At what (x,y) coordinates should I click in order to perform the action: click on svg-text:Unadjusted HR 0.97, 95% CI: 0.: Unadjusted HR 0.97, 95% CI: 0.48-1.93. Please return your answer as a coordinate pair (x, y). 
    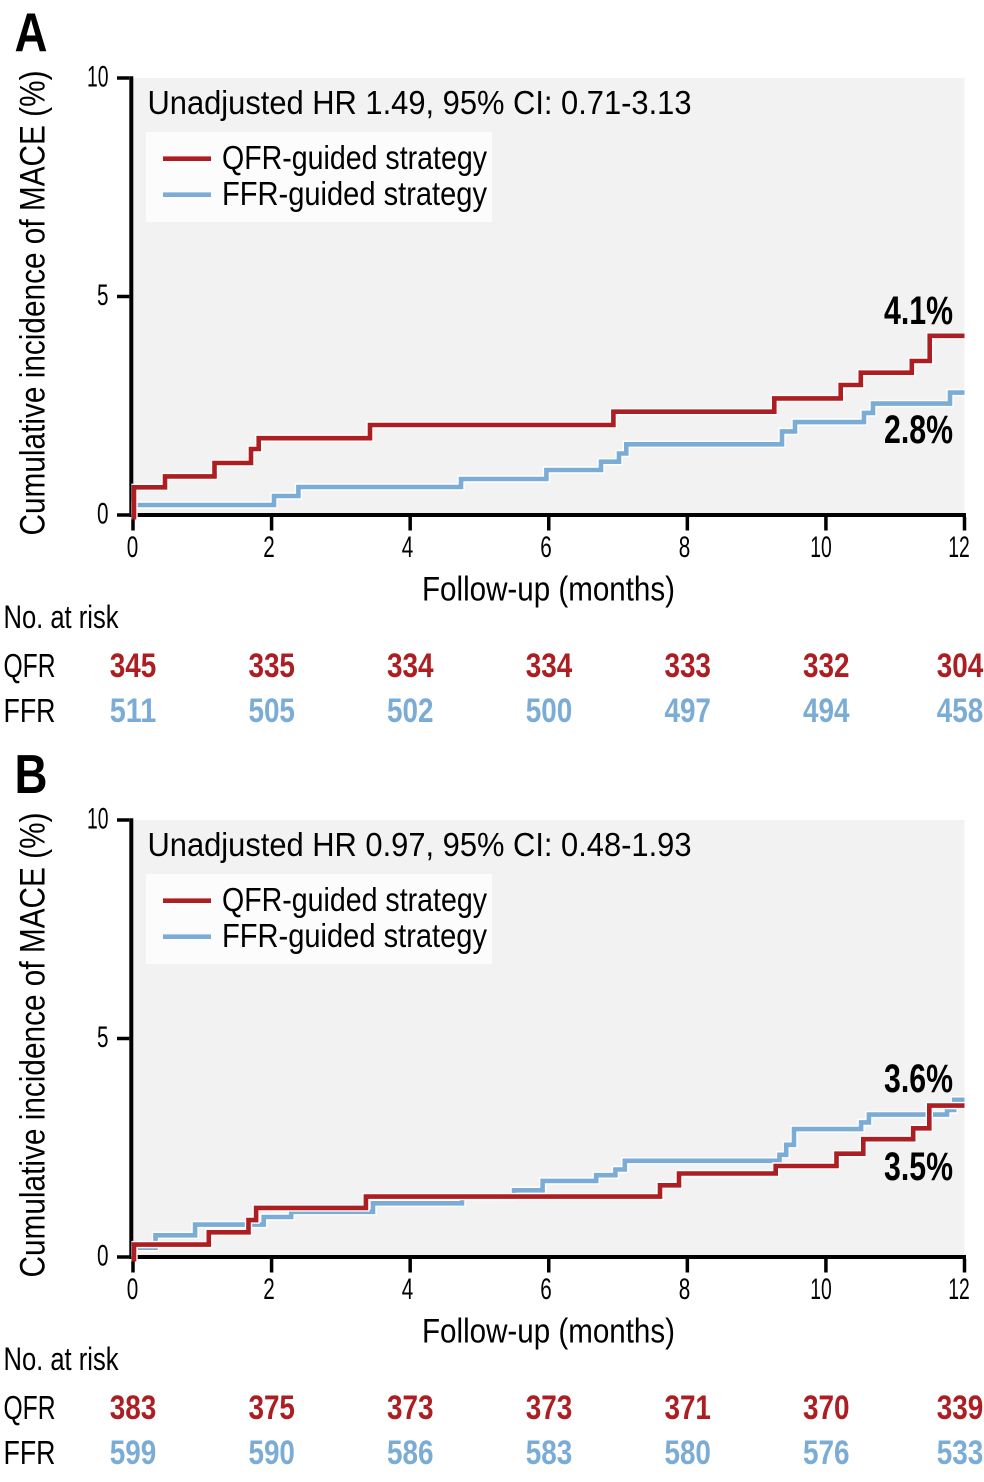
    Looking at the image, I should click on (420, 844).